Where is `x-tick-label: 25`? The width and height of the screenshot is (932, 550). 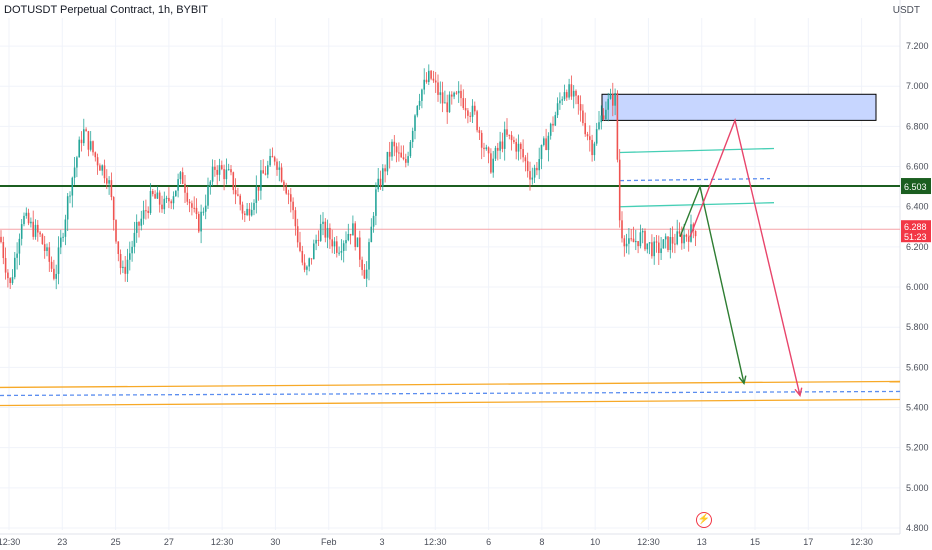 x-tick-label: 25 is located at coordinates (116, 542).